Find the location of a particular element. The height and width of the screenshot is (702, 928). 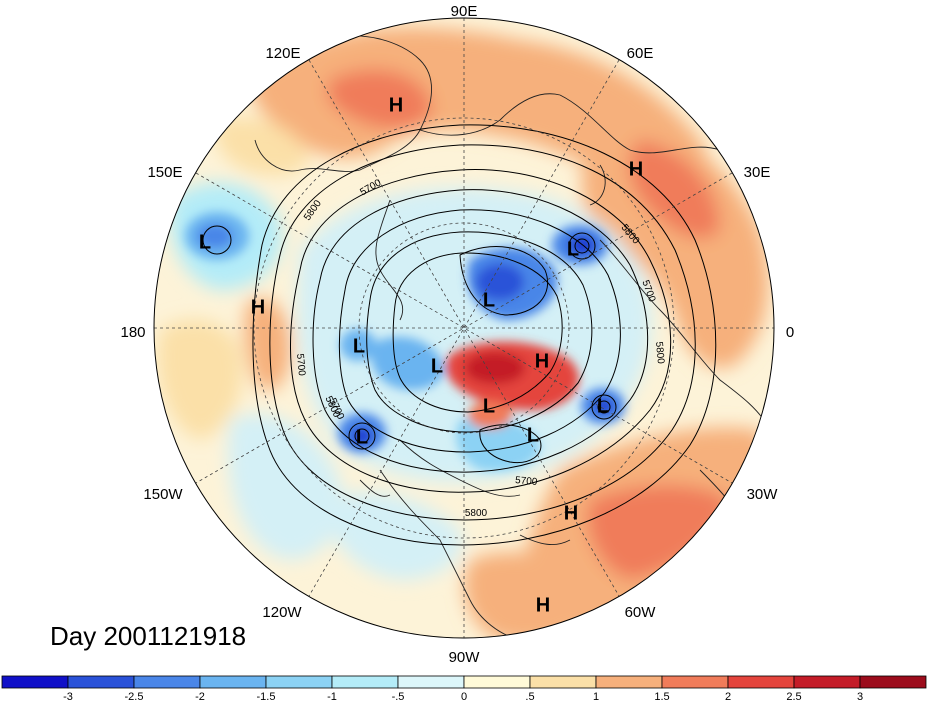

longitude-label: 90W is located at coordinates (465, 657).